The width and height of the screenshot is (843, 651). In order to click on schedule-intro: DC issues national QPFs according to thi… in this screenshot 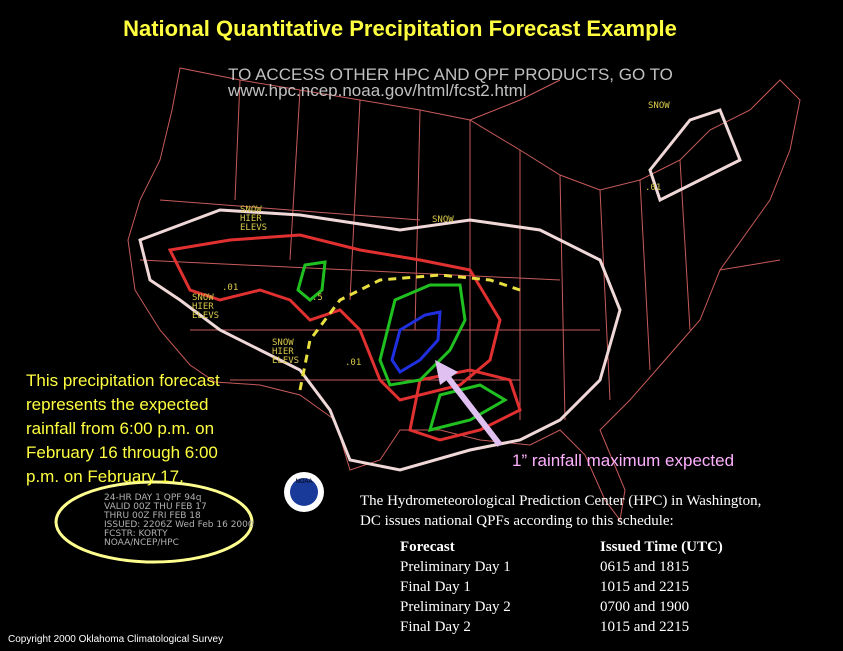, I will do `click(517, 521)`.